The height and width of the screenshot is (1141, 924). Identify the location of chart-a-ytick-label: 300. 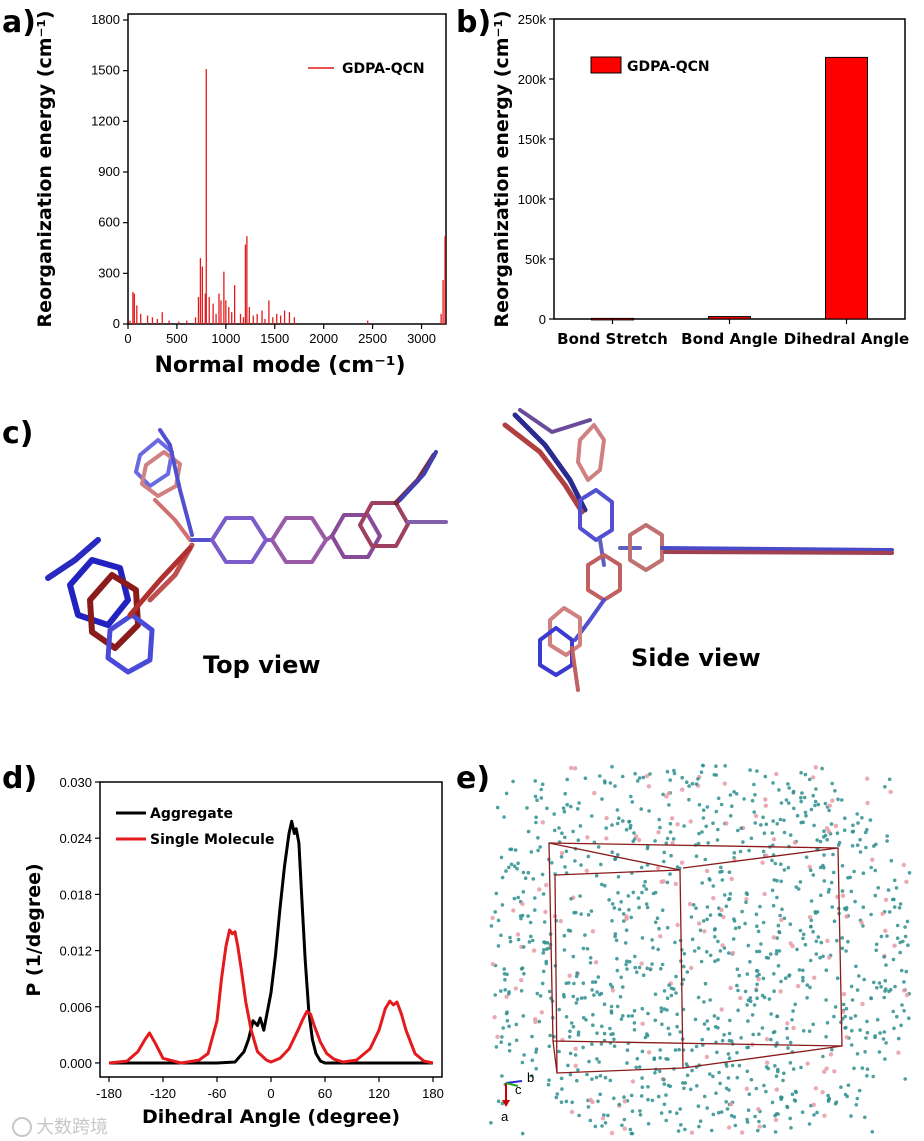
(109, 272).